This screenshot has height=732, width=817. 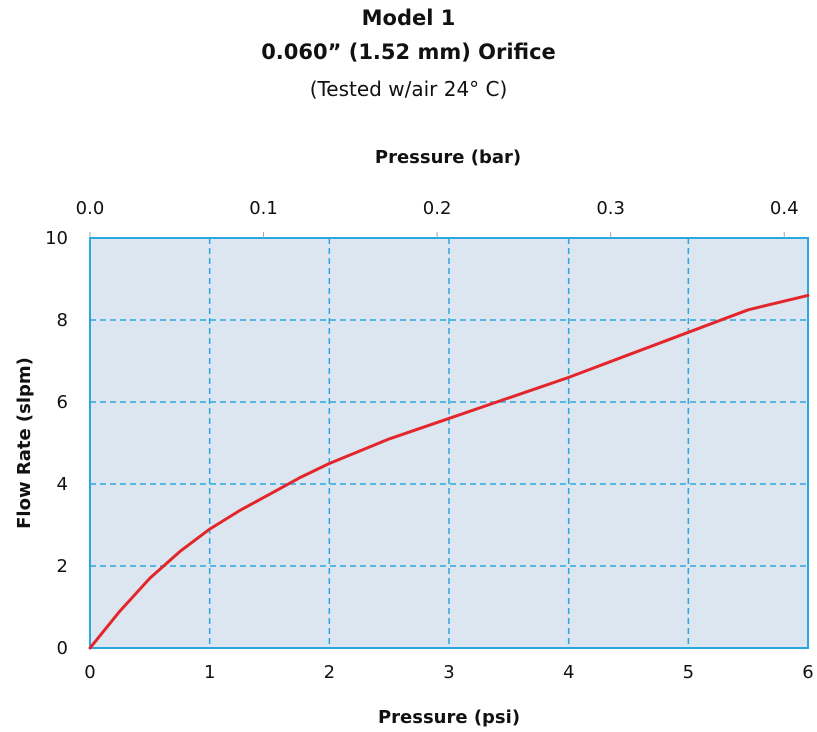 I want to click on x-tick-label: 1, so click(x=209, y=672).